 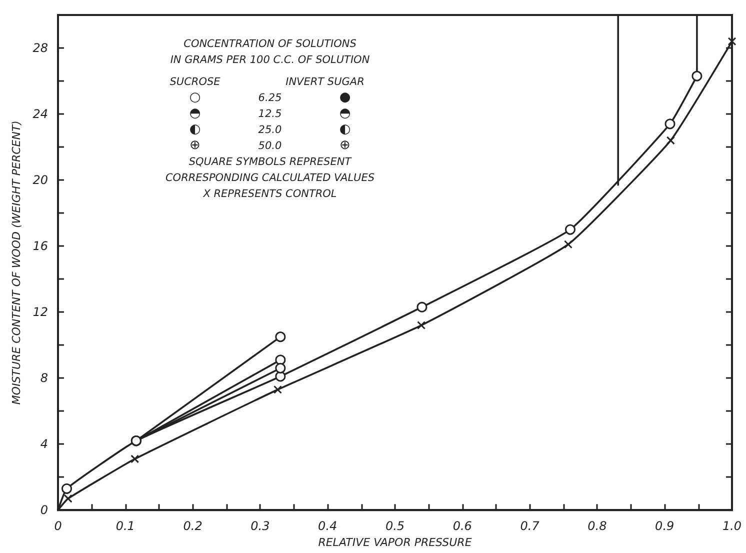 What do you see at coordinates (270, 145) in the screenshot?
I see `text: ⊕ 50.0 ⊕` at bounding box center [270, 145].